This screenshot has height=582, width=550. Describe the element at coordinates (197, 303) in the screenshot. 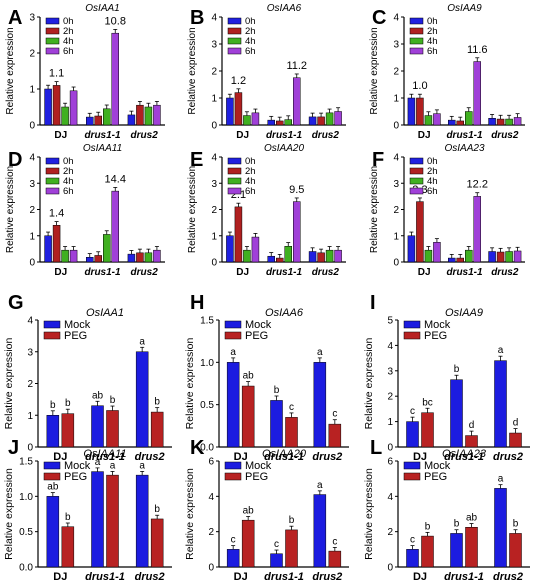

I see `panel-letter: H` at that location.